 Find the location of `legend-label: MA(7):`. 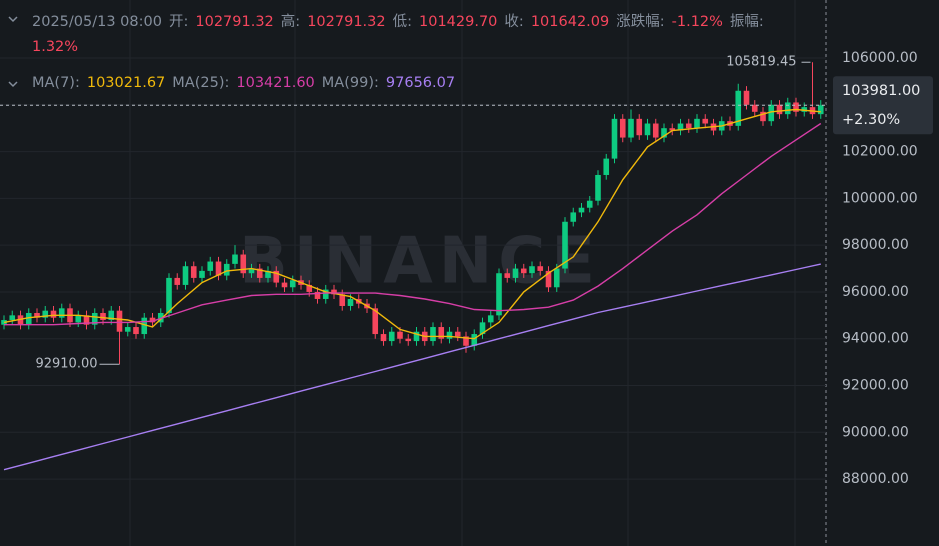

legend-label: MA(7): is located at coordinates (56, 83).